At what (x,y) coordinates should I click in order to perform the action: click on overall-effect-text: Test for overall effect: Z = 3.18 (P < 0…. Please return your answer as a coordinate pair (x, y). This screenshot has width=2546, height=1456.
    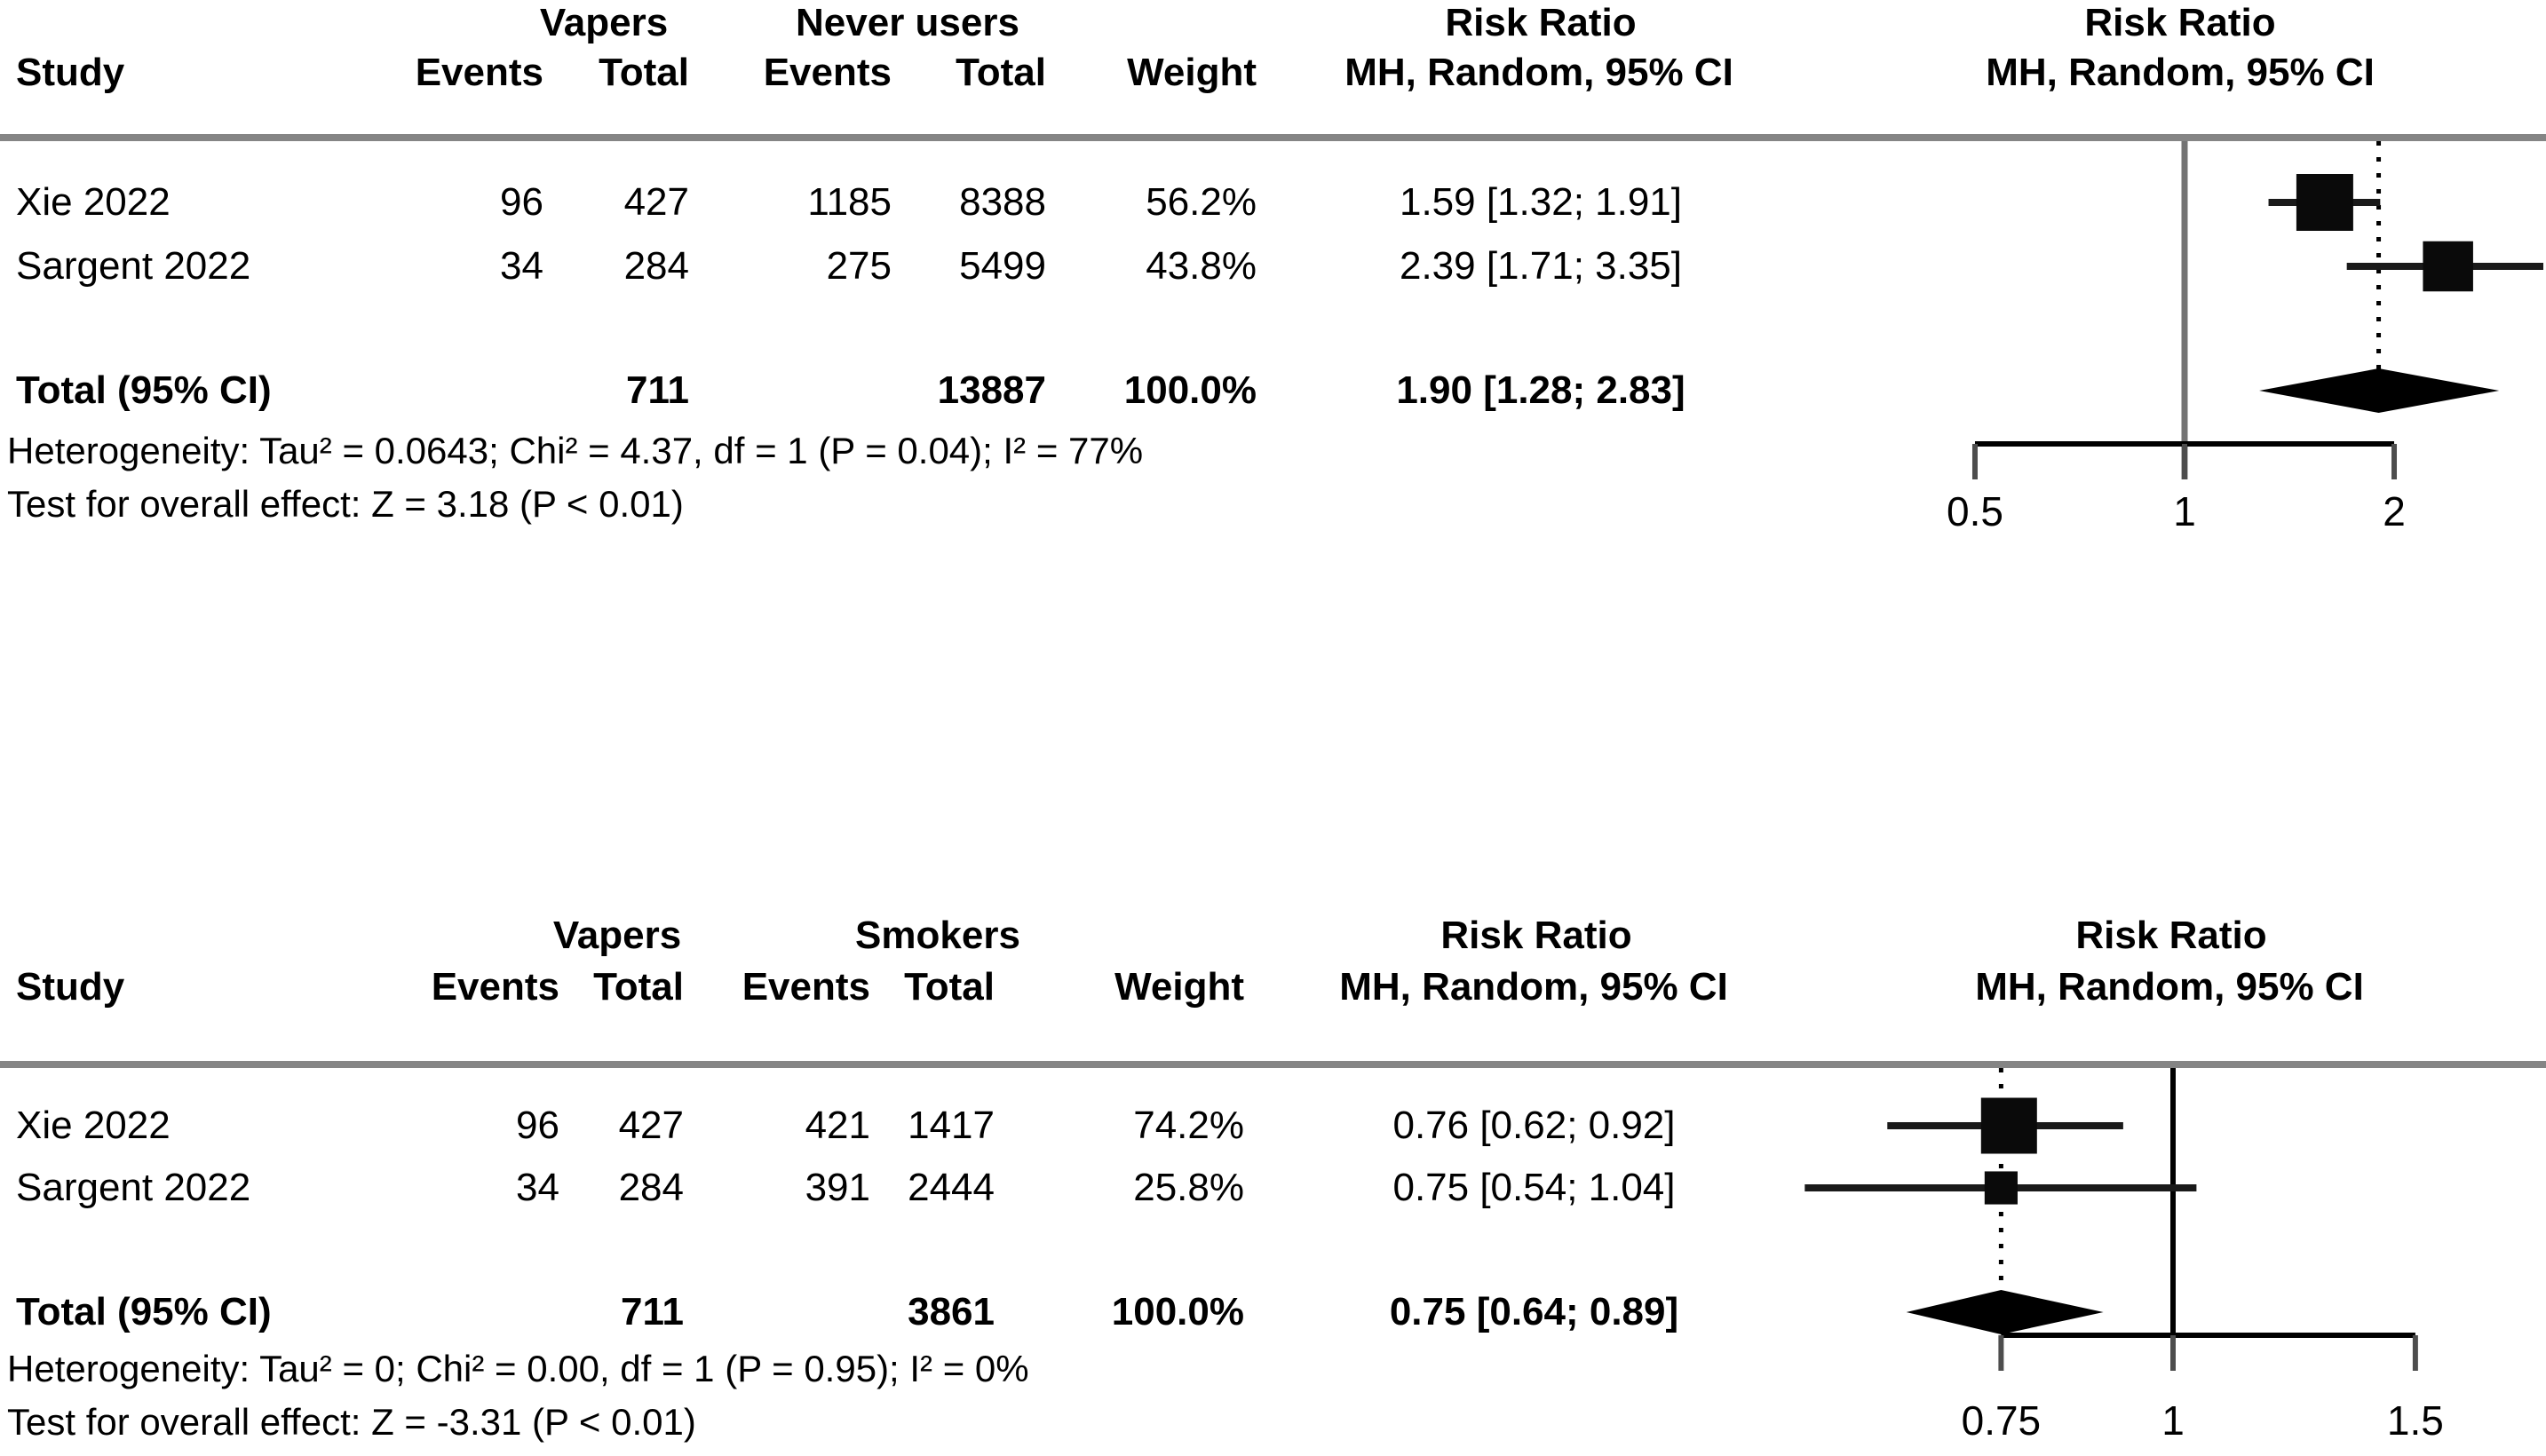
    Looking at the image, I should click on (345, 504).